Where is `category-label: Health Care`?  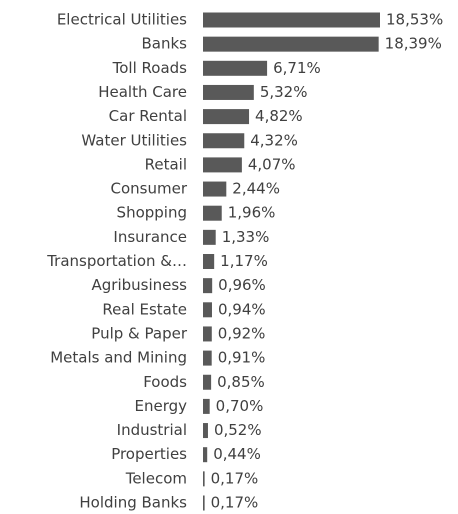
category-label: Health Care is located at coordinates (142, 92).